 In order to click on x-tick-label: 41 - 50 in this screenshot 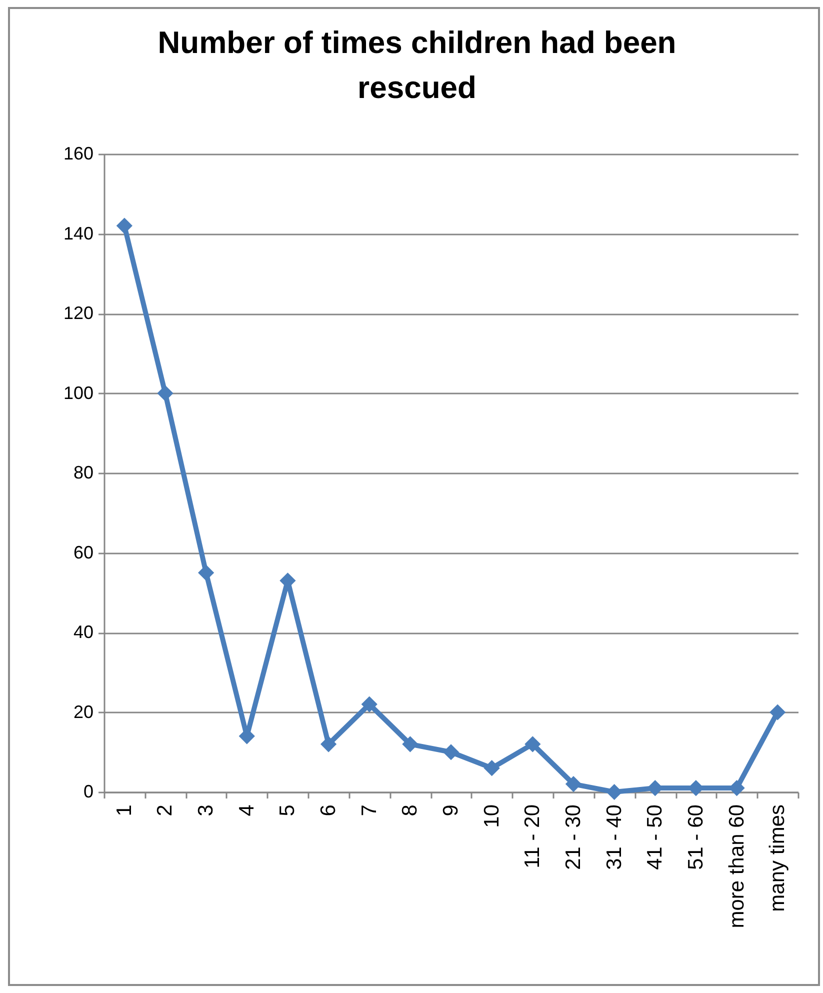, I will do `click(655, 837)`.